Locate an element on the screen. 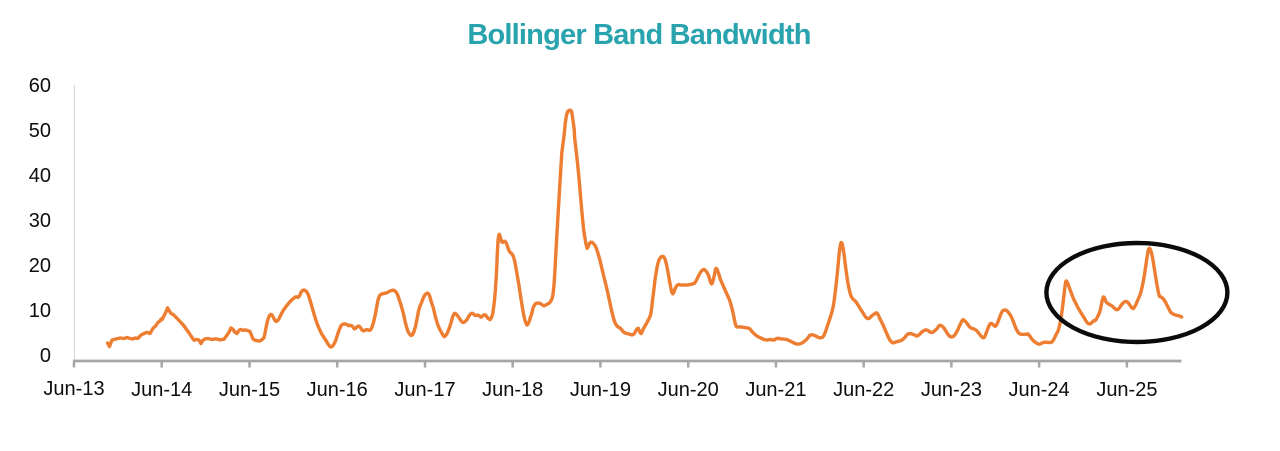 Image resolution: width=1280 pixels, height=451 pixels. svg-text: 10 is located at coordinates (40, 311).